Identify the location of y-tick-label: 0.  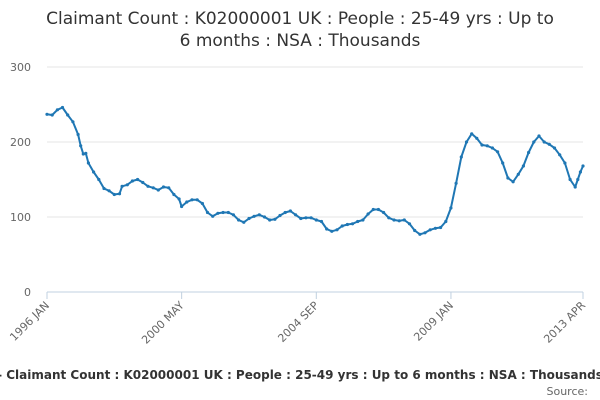
(27, 292).